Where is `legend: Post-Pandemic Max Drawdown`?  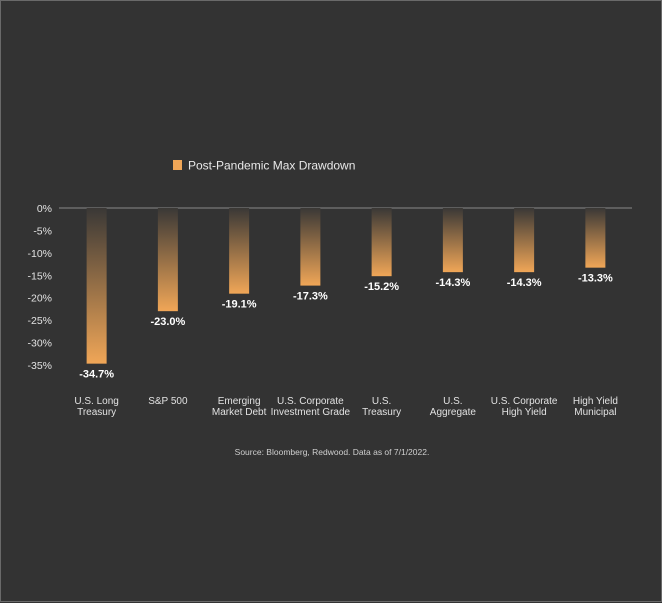 legend: Post-Pandemic Max Drawdown is located at coordinates (264, 166).